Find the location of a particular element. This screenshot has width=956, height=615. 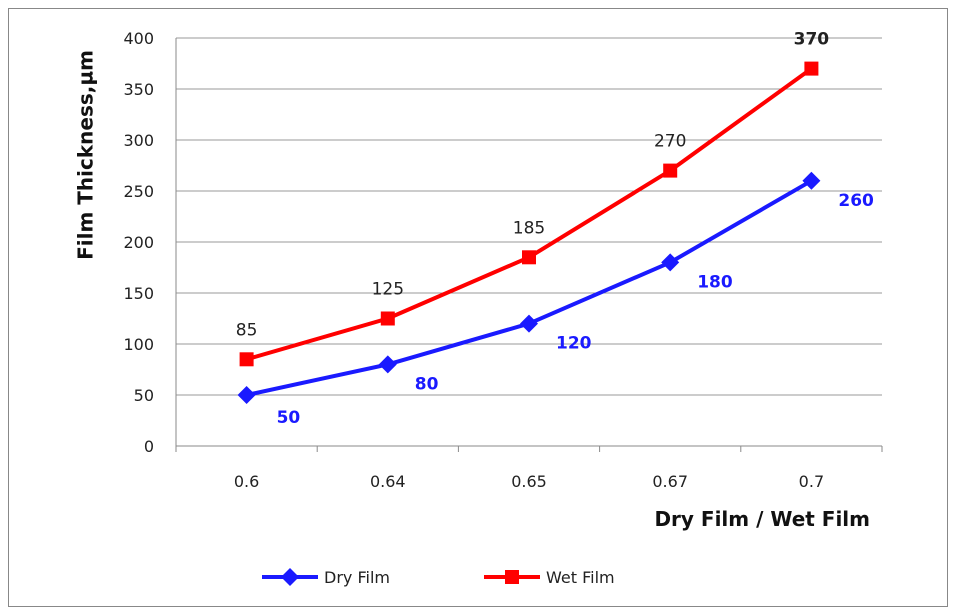

data-label: 50 is located at coordinates (289, 418).